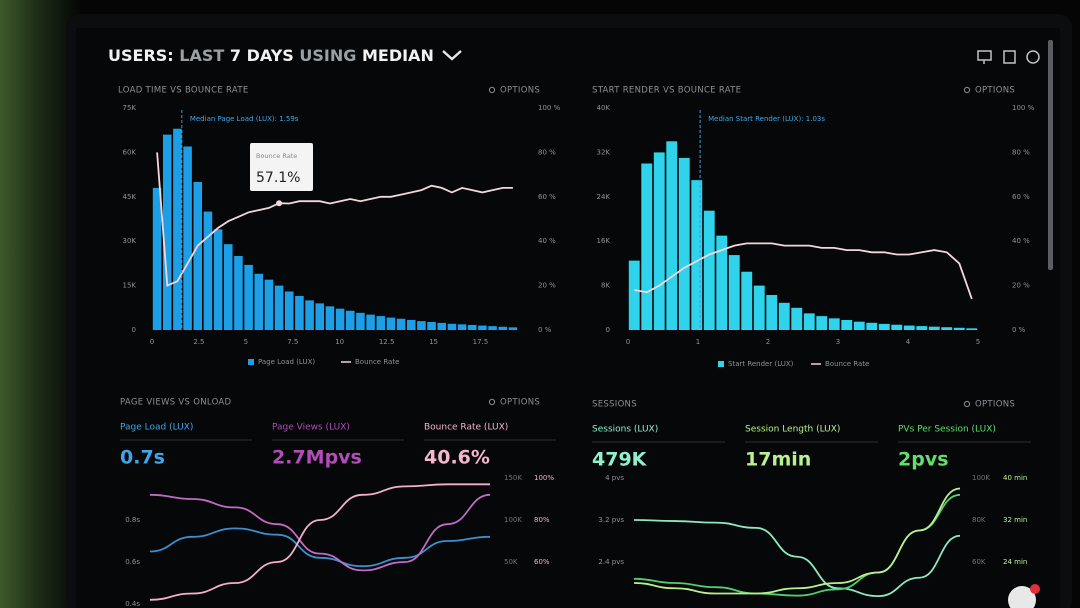 The image size is (1080, 608). Describe the element at coordinates (611, 562) in the screenshot. I see `y-tick-label: 2.4 pvs` at that location.